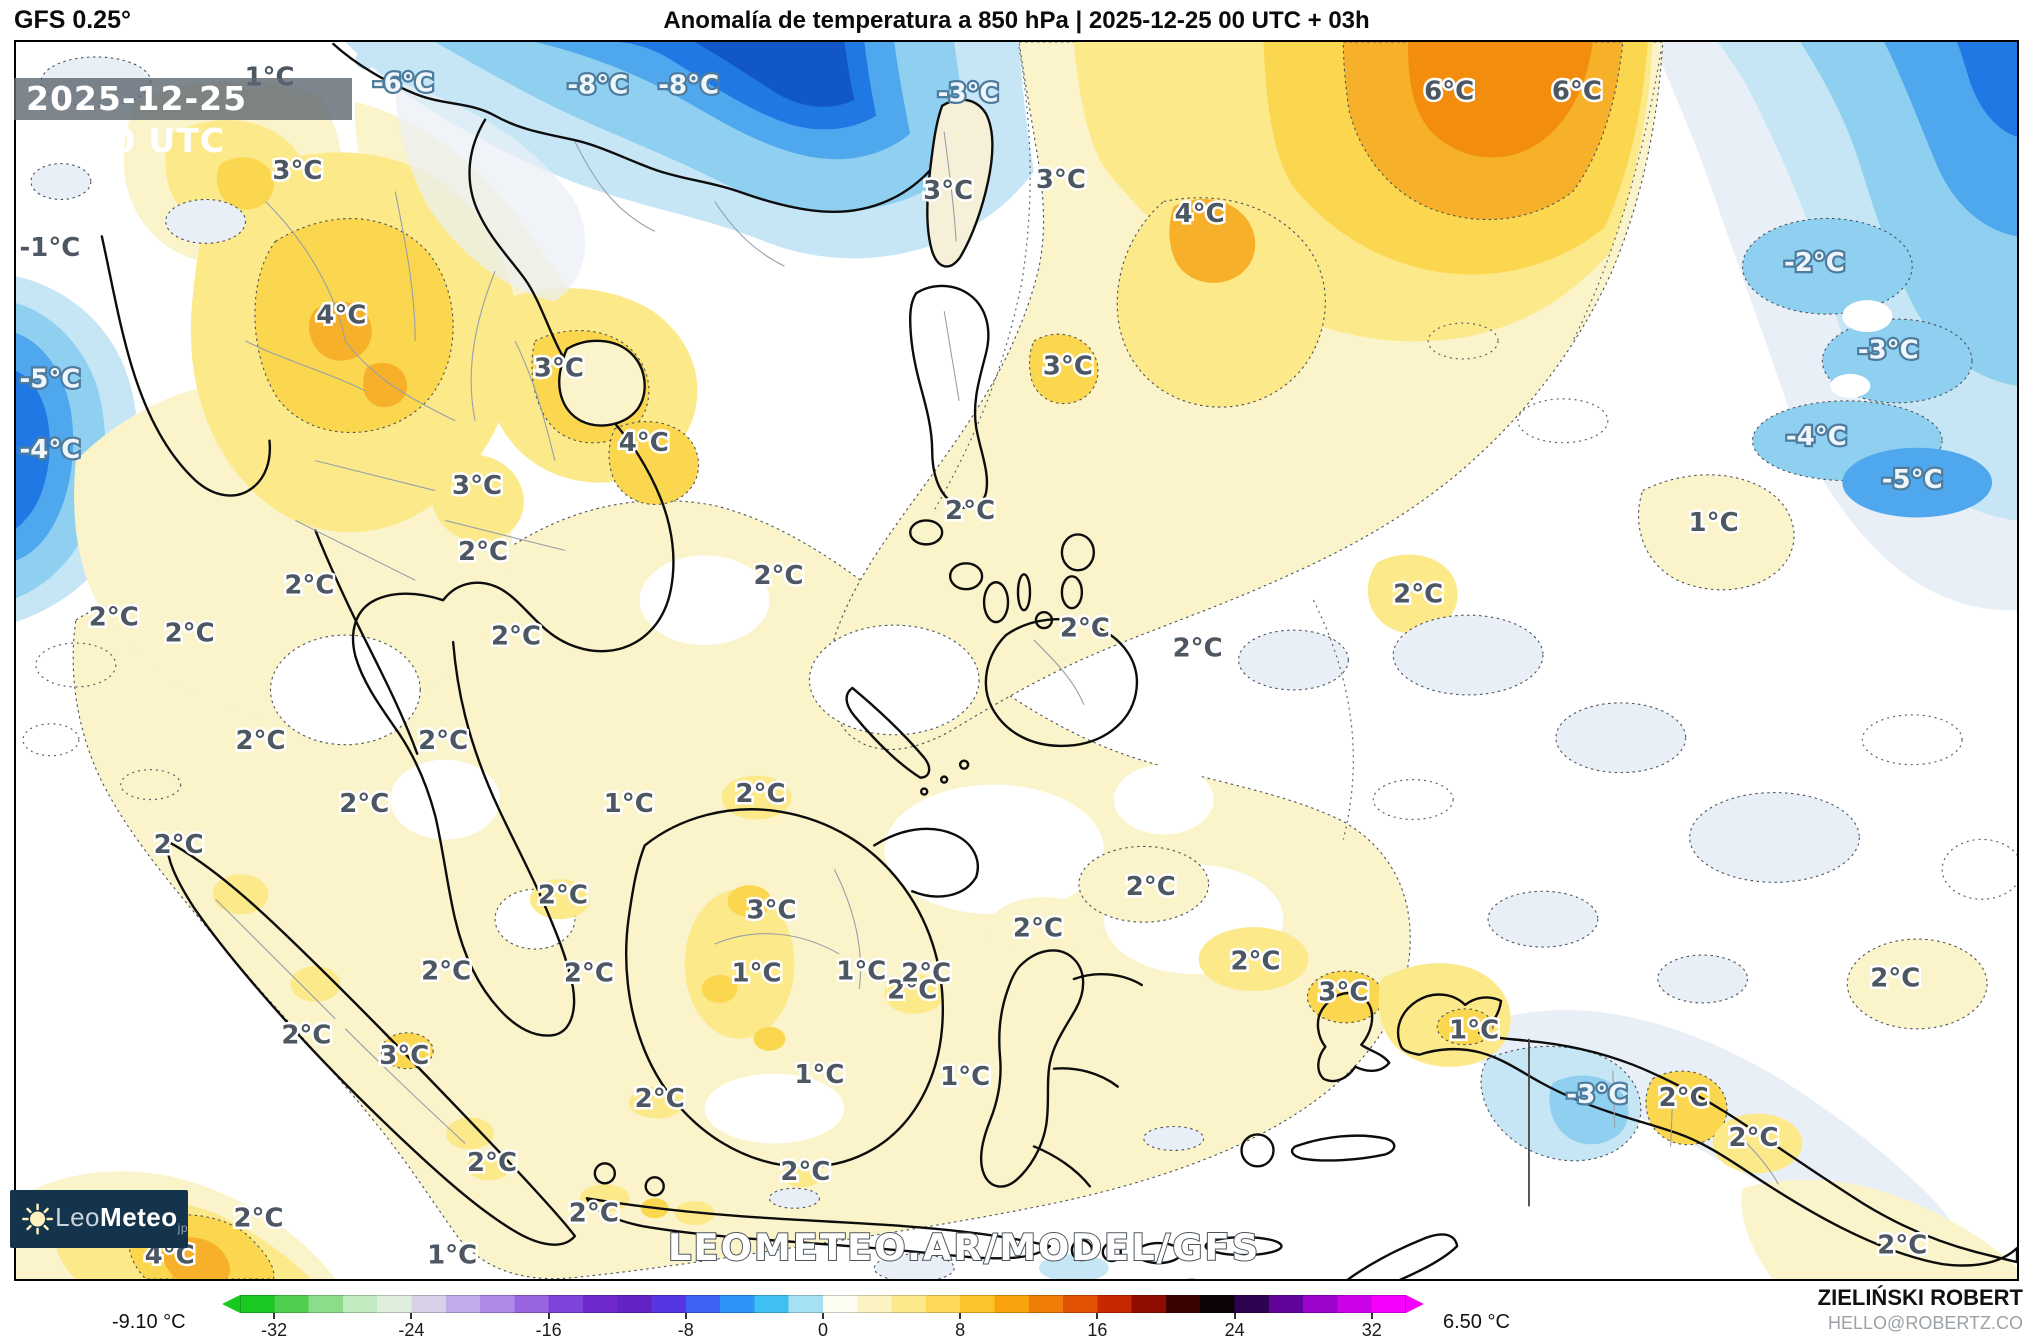 This screenshot has width=2033, height=1341. I want to click on luzon-coastline, so click(949, 397).